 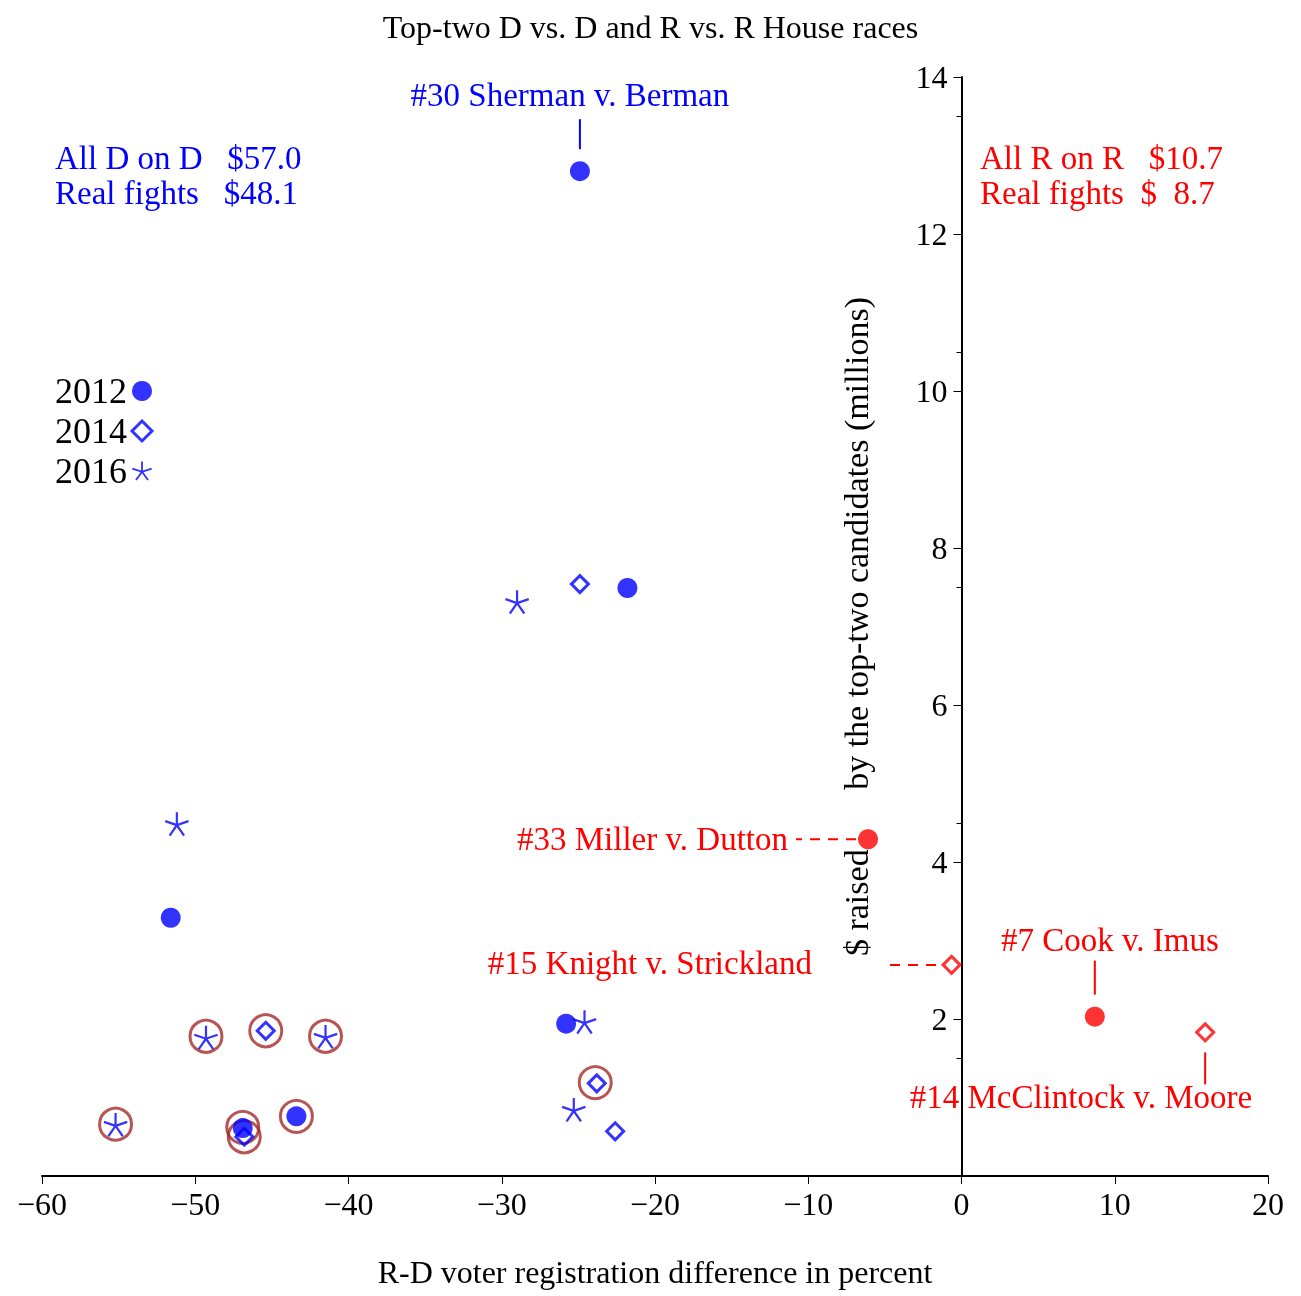 I want to click on annotation: #30 Sherman v. Berman, so click(x=570, y=95).